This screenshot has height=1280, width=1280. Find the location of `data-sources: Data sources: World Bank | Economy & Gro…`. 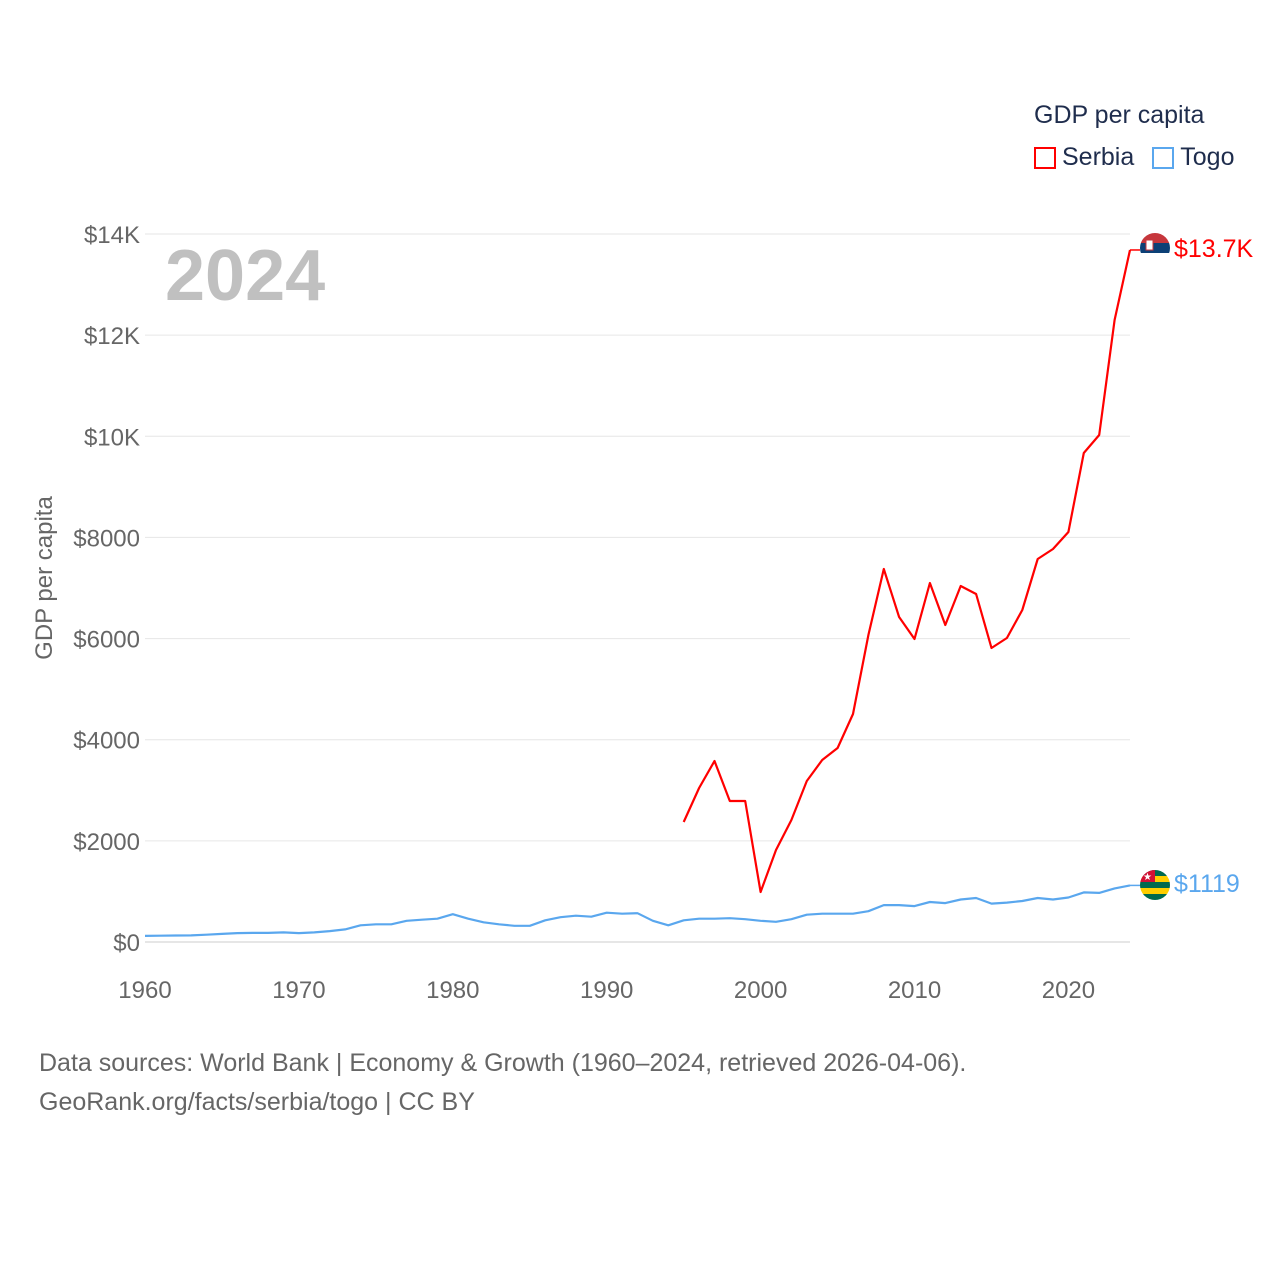

data-sources: Data sources: World Bank | Economy & Gro… is located at coordinates (503, 1063).